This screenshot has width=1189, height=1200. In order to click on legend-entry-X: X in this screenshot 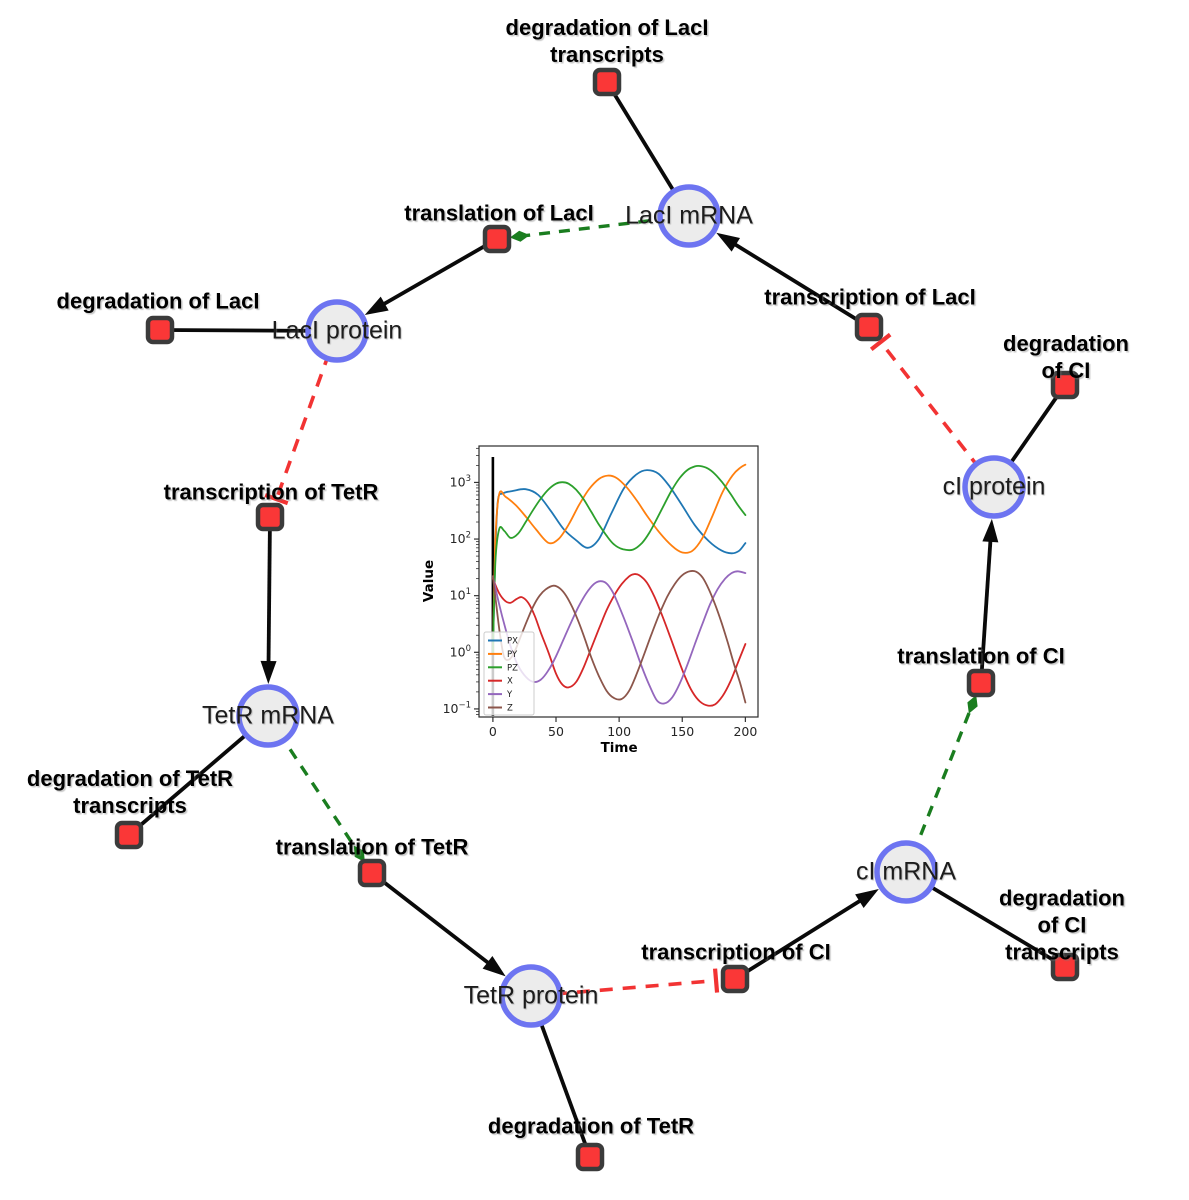, I will do `click(510, 682)`.